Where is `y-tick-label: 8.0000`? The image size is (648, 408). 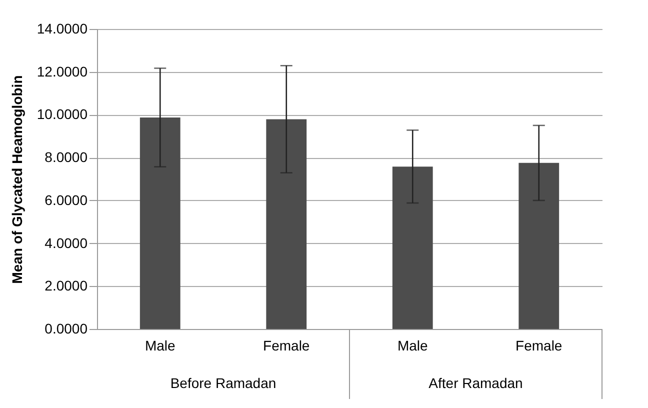 y-tick-label: 8.0000 is located at coordinates (66, 157).